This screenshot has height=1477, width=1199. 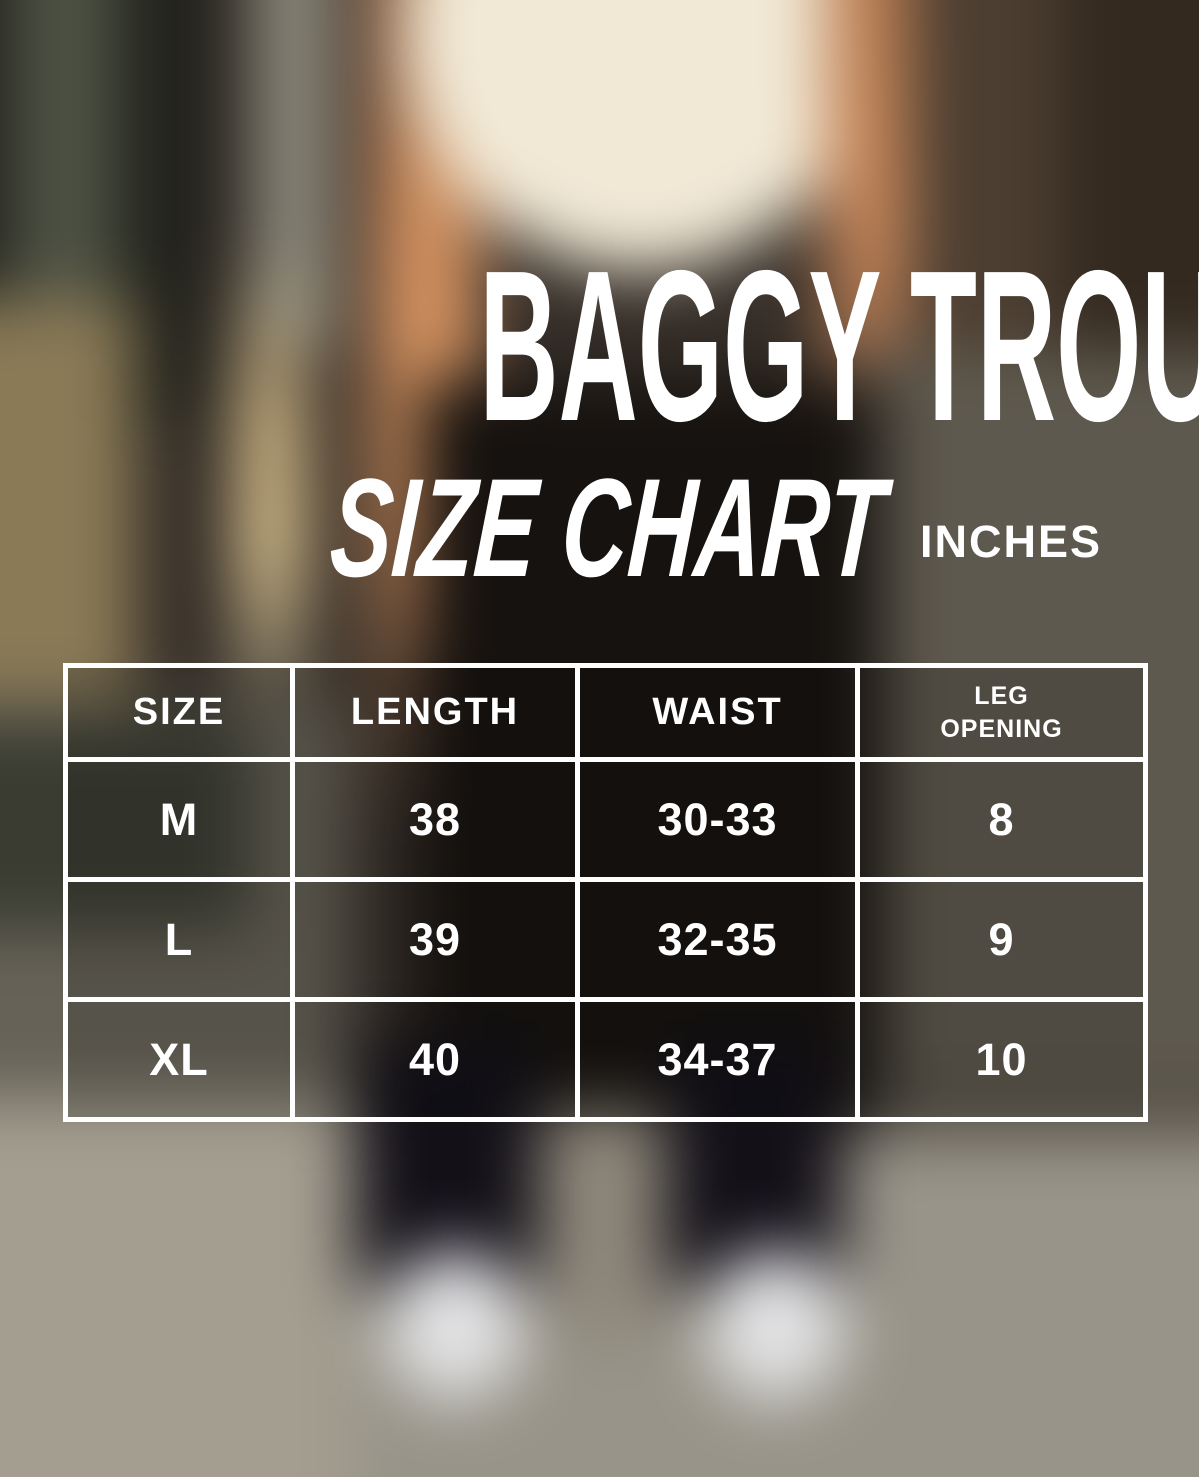 I want to click on col-header-leg-opening-text: LEG OPENING, so click(x=1001, y=712).